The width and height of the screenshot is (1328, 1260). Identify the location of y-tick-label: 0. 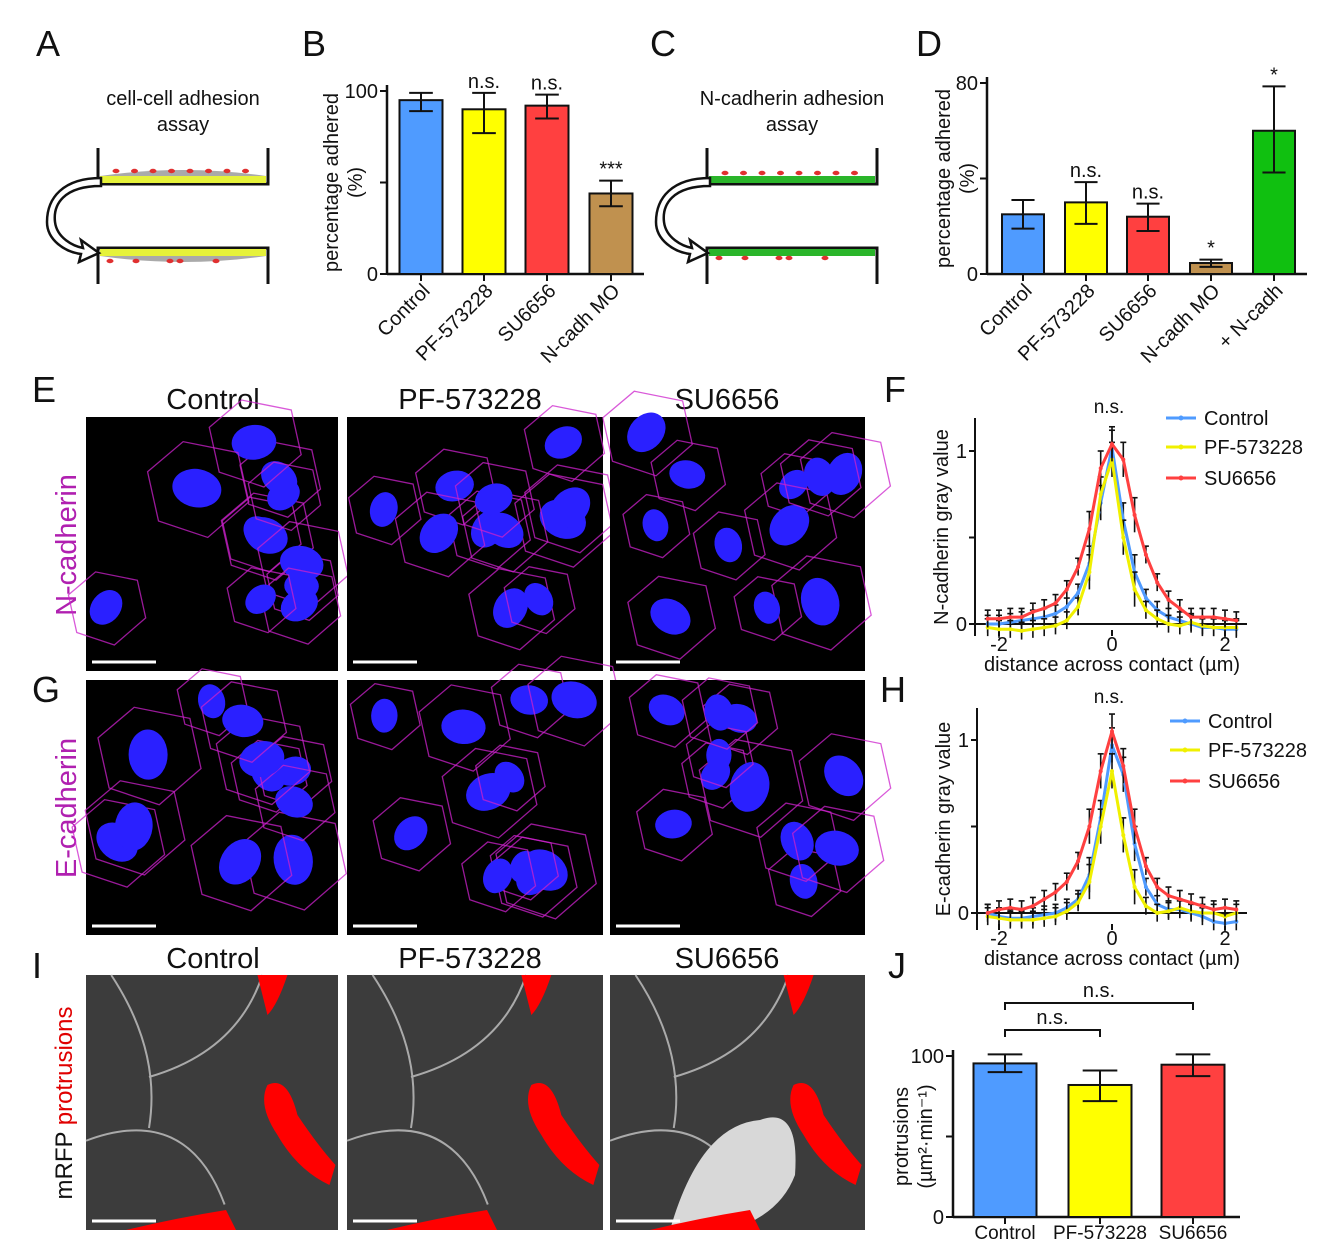
(961, 625).